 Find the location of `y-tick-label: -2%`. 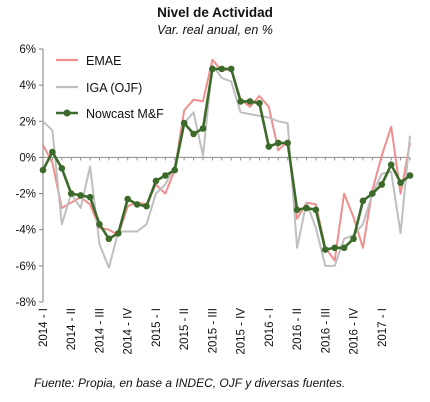

y-tick-label: -2% is located at coordinates (26, 195).